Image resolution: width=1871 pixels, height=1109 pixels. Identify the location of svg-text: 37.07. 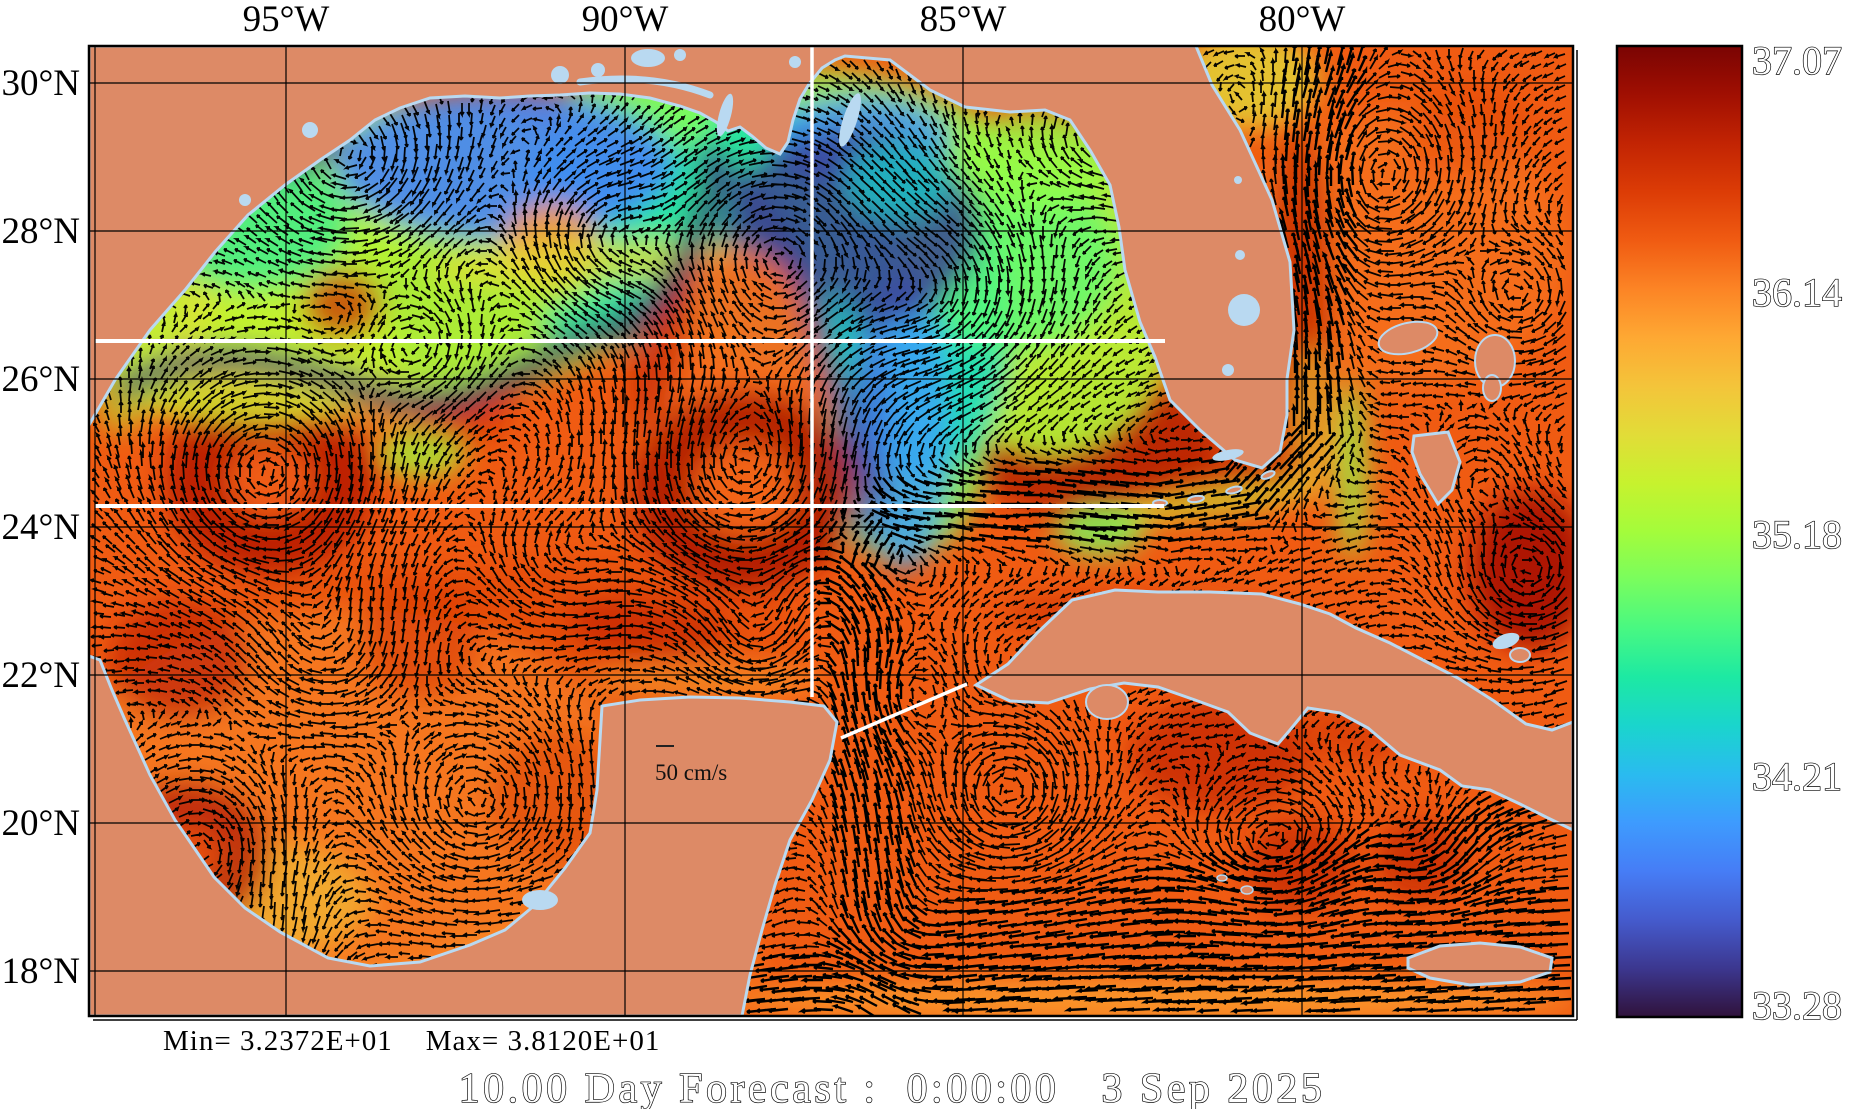
(1797, 60).